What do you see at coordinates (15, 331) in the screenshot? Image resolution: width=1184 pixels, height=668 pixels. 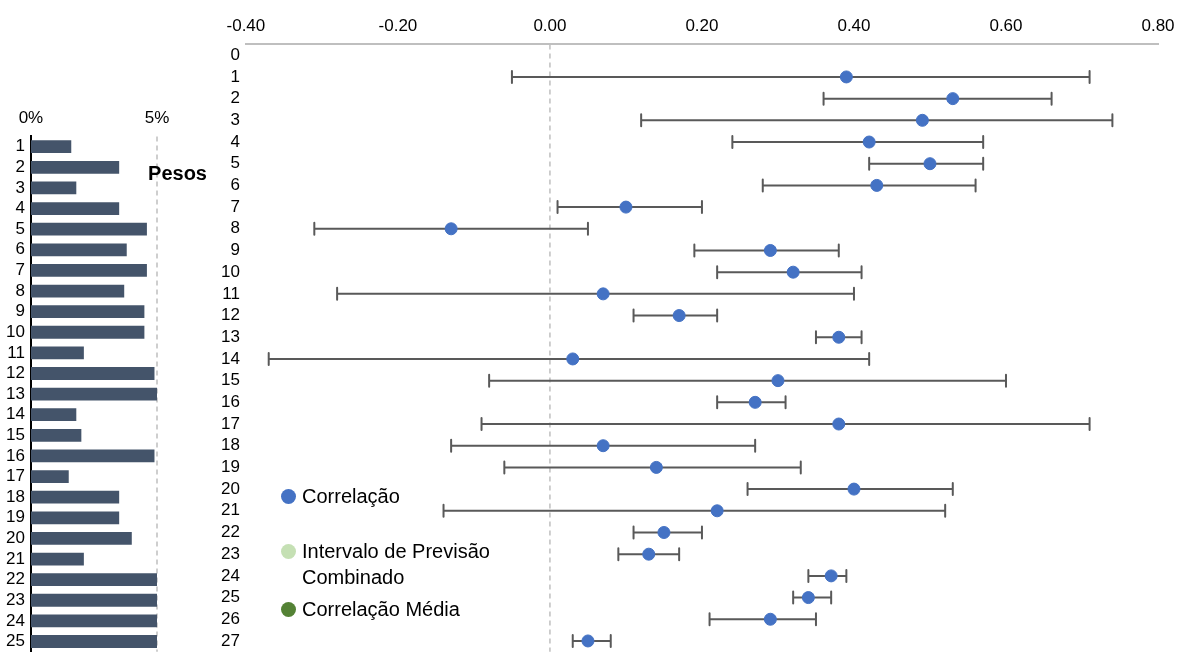 I see `y-tick-label: 10` at bounding box center [15, 331].